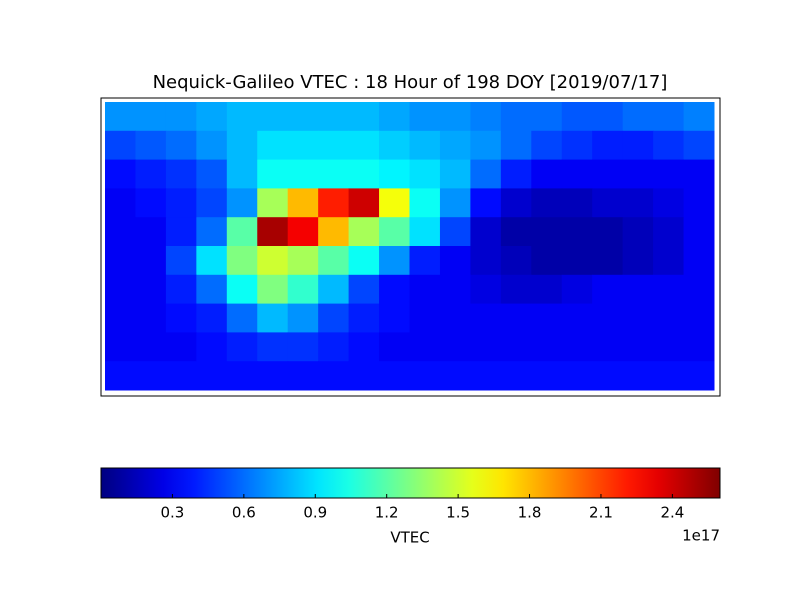 The image size is (800, 600). Describe the element at coordinates (244, 513) in the screenshot. I see `colorbar-tick-label: 0.6` at that location.